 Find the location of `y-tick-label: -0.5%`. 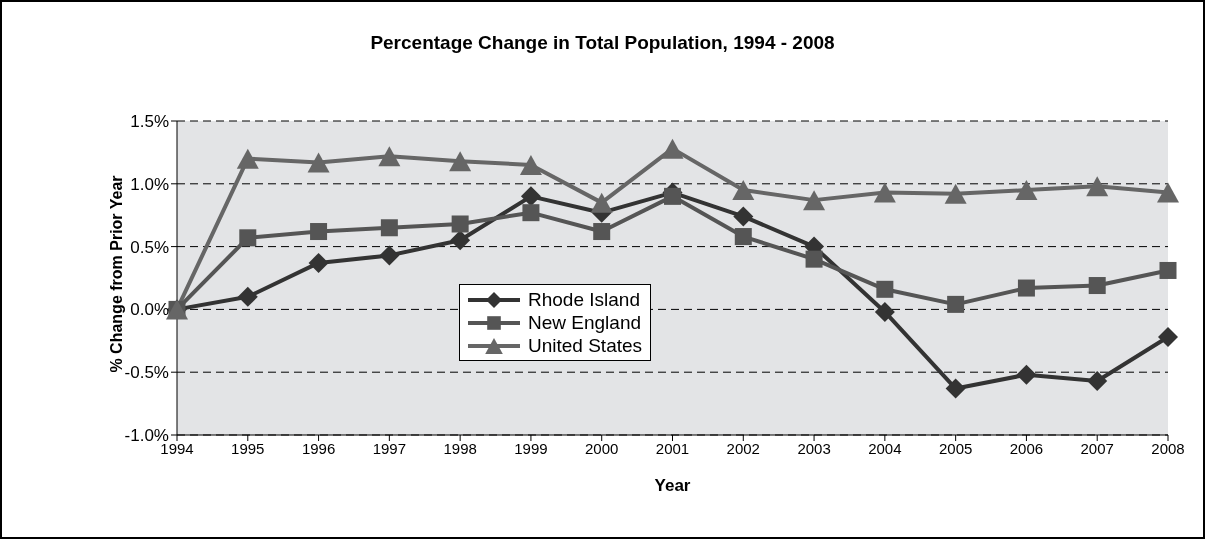

y-tick-label: -0.5% is located at coordinates (146, 373).